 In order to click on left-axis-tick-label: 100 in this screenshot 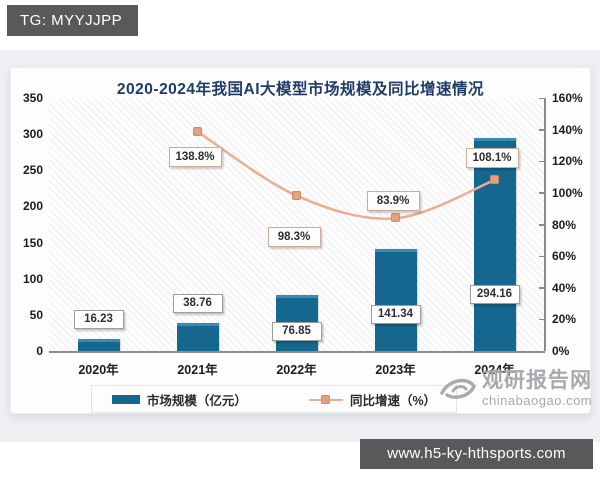, I will do `click(32, 278)`.